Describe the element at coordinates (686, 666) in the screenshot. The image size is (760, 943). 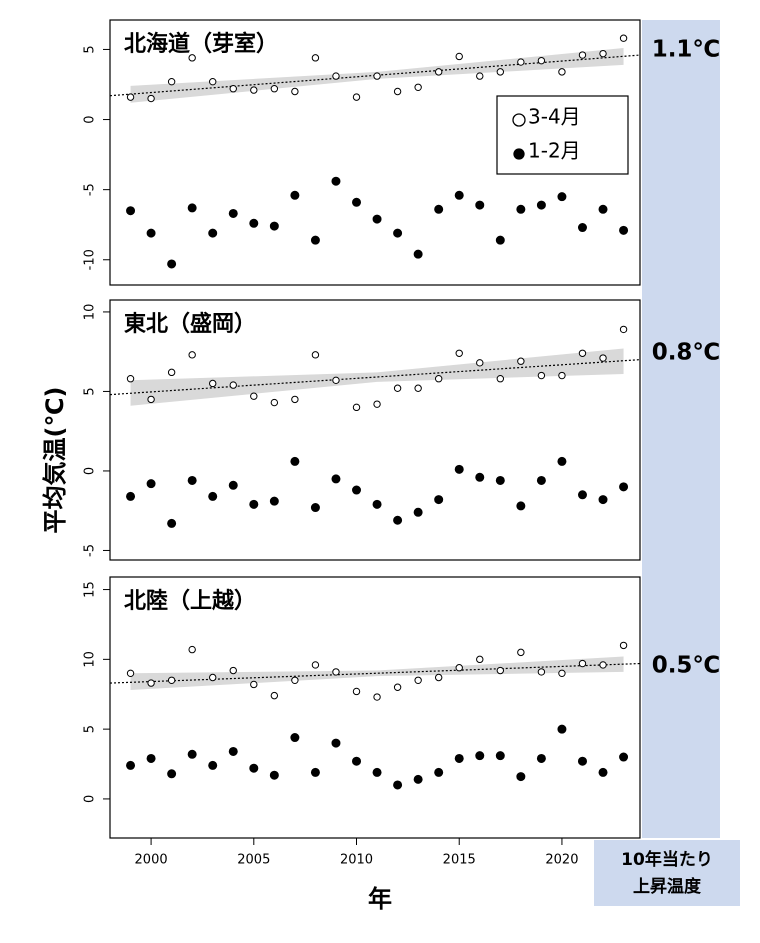
I see `rate-label: 0.5℃` at that location.